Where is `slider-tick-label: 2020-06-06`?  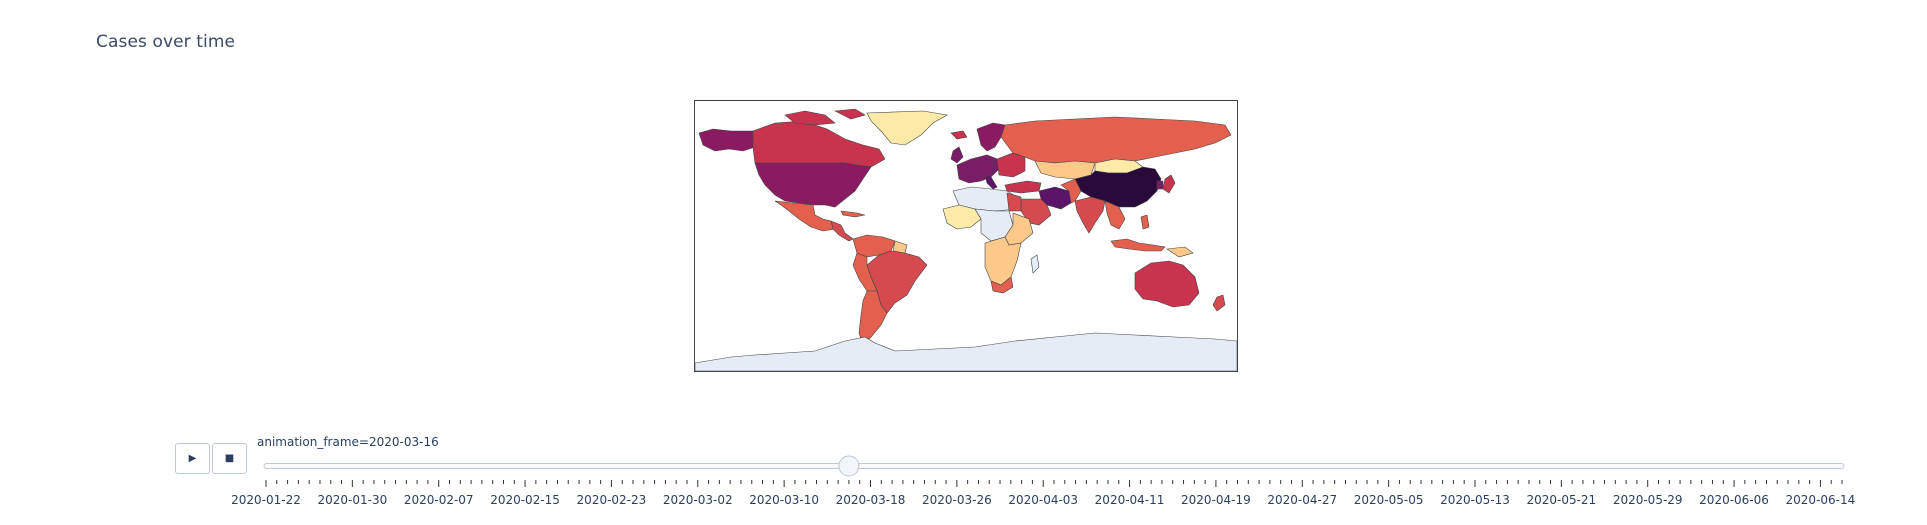
slider-tick-label: 2020-06-06 is located at coordinates (1734, 500).